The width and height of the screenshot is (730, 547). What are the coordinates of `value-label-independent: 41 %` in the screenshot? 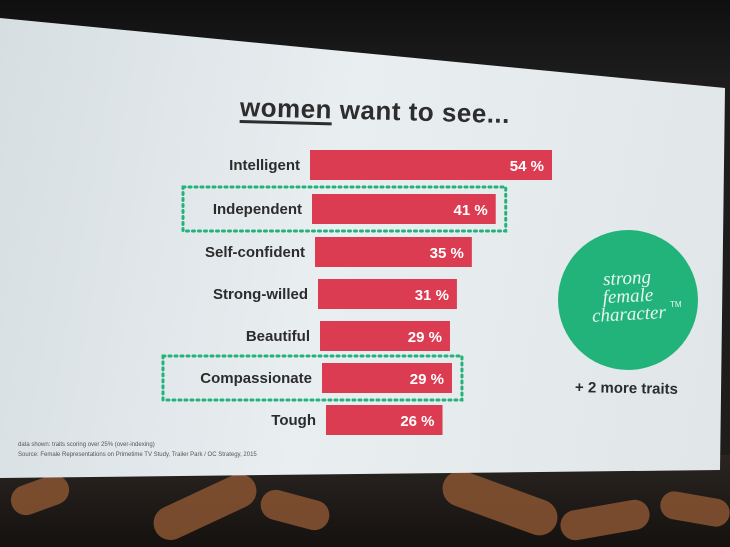 It's located at (471, 210).